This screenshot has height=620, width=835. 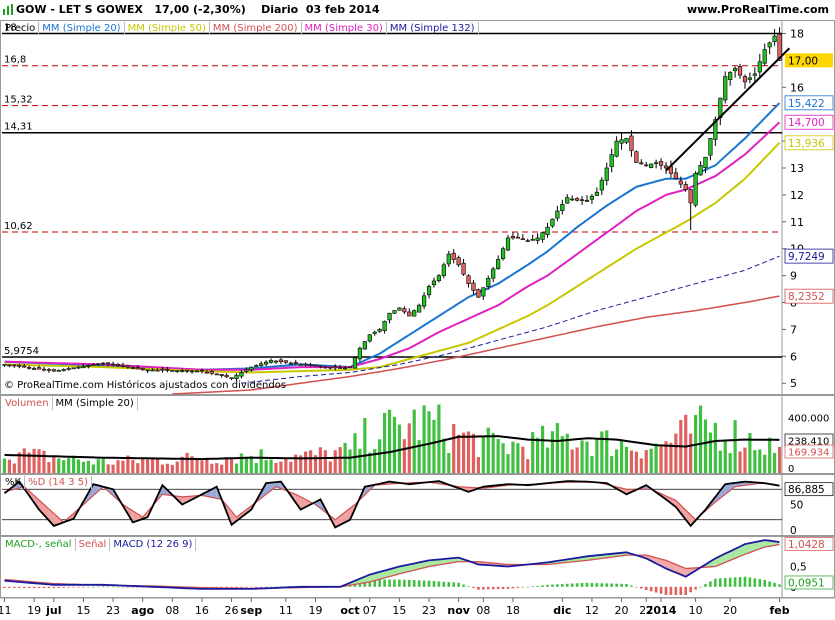 What do you see at coordinates (562, 610) in the screenshot?
I see `x-tick-label: dic` at bounding box center [562, 610].